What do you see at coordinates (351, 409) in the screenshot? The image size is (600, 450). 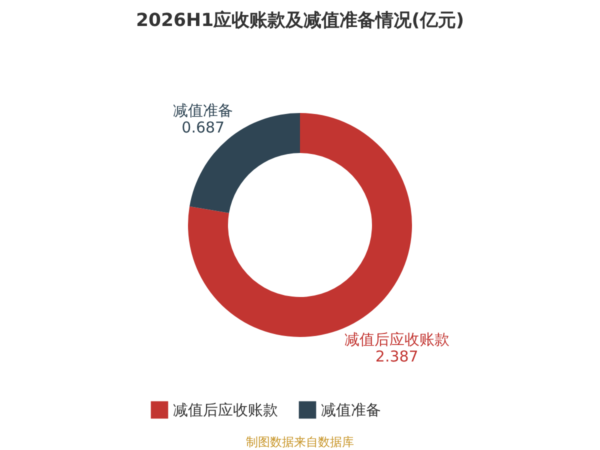 I see `legend-label: 减值准备` at bounding box center [351, 409].